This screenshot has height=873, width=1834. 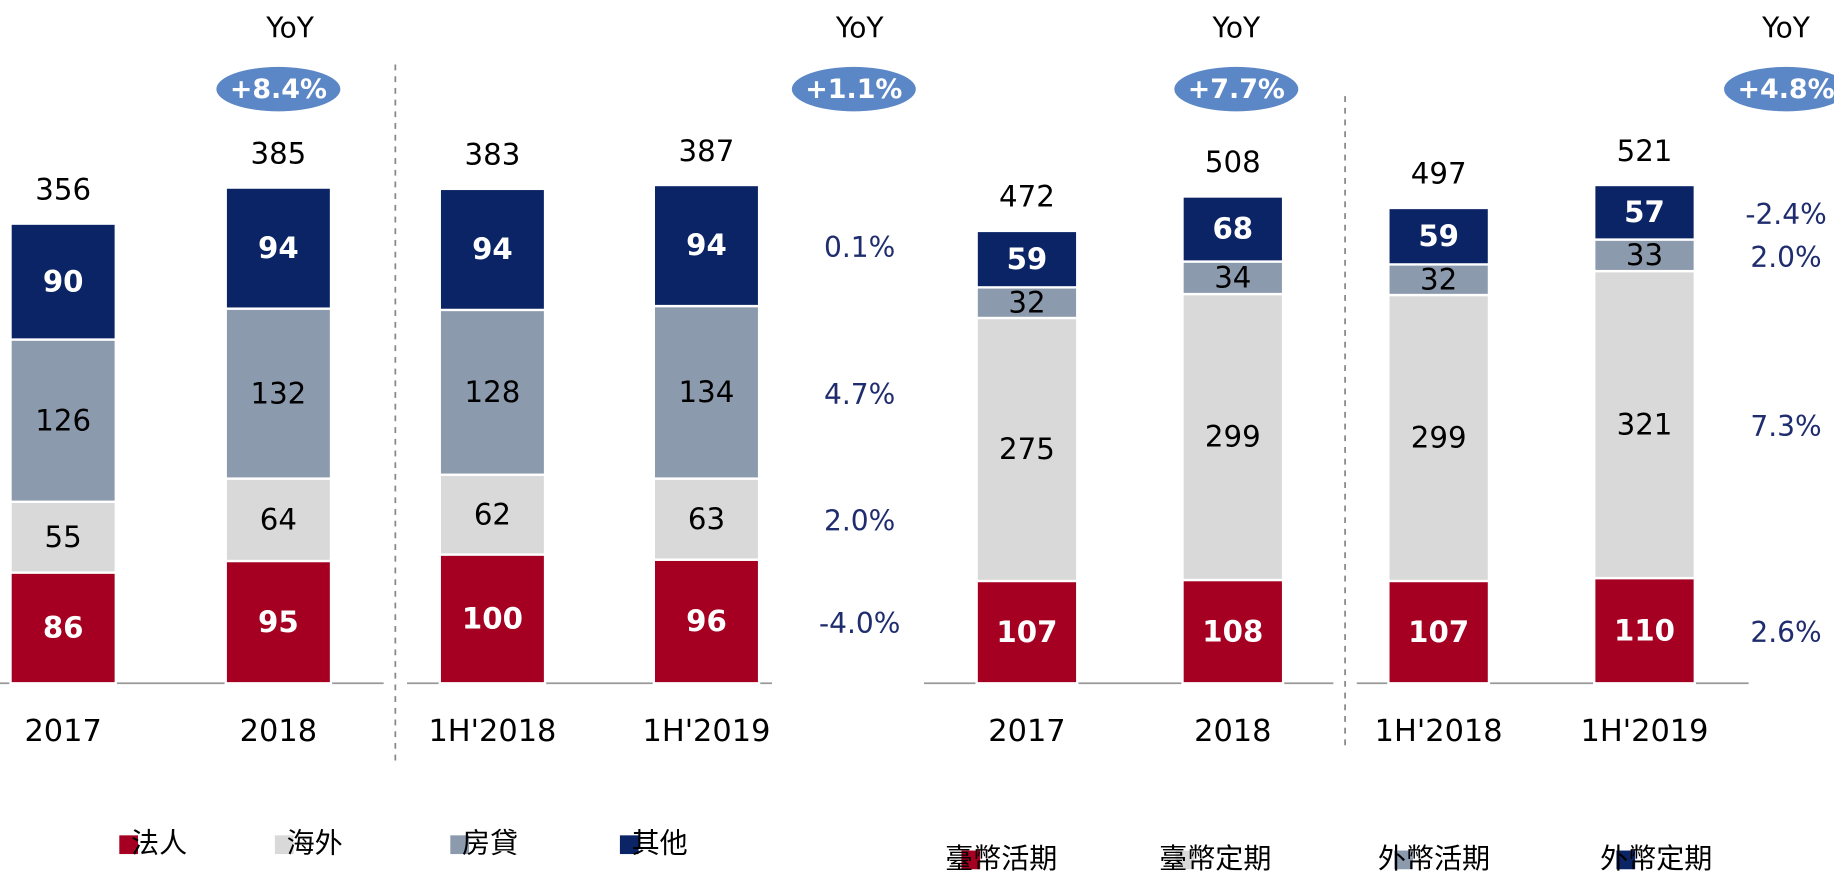 I want to click on growth-label: +7.7%, so click(x=1236, y=89).